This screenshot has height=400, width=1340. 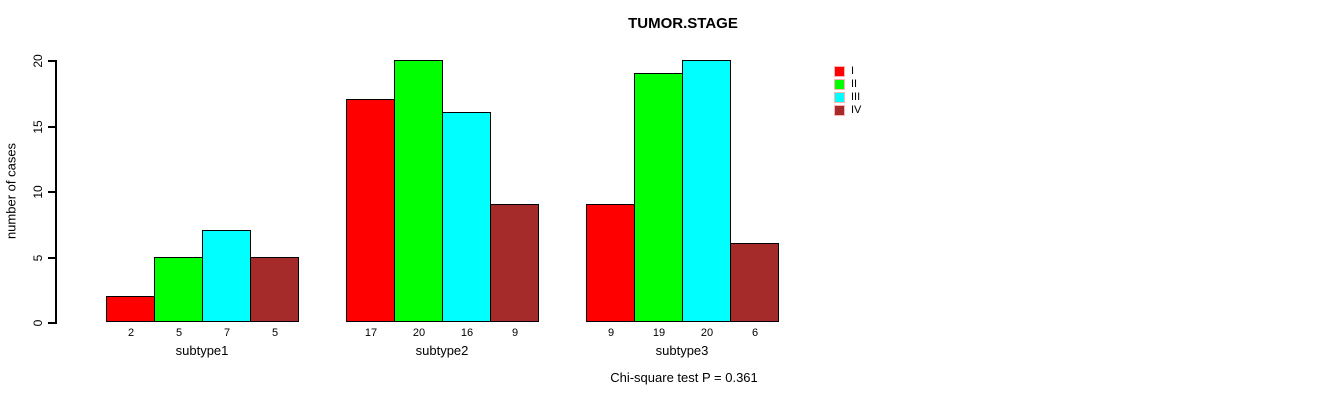 I want to click on y-axis-line, so click(x=56, y=192).